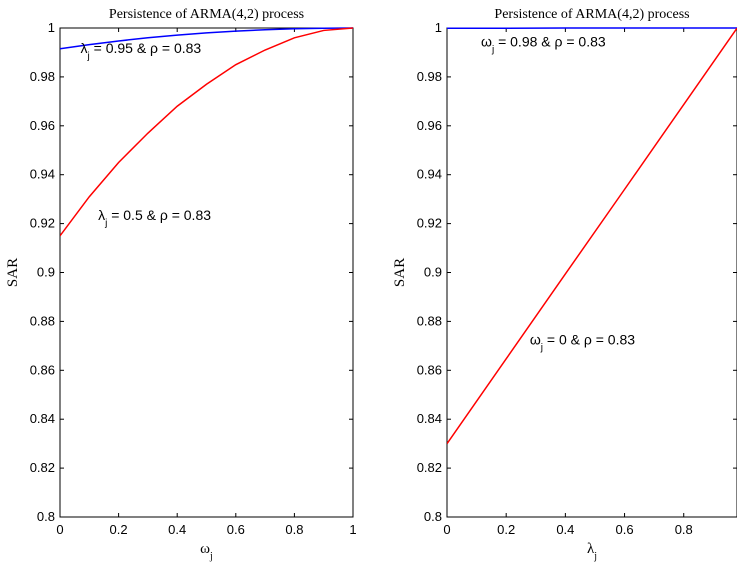 This screenshot has height=566, width=737. Describe the element at coordinates (582, 342) in the screenshot. I see `annotation-2: ωj = 0 & ρ = 0.83` at that location.